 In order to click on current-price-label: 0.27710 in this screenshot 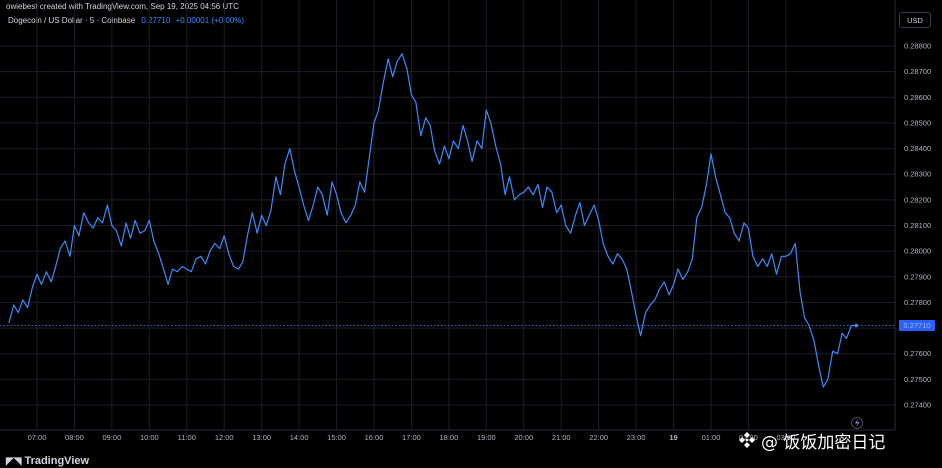, I will do `click(917, 326)`.